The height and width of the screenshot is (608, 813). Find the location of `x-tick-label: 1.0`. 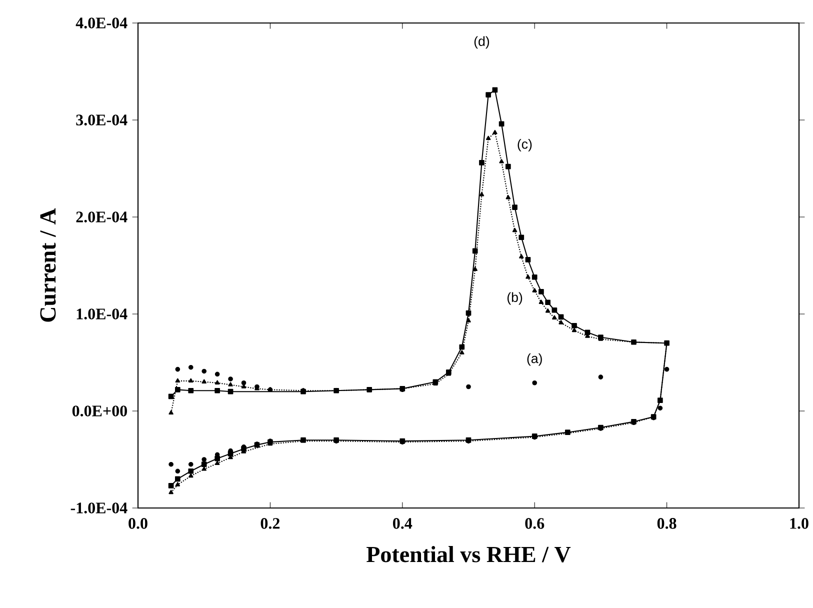

x-tick-label: 1.0 is located at coordinates (799, 523).